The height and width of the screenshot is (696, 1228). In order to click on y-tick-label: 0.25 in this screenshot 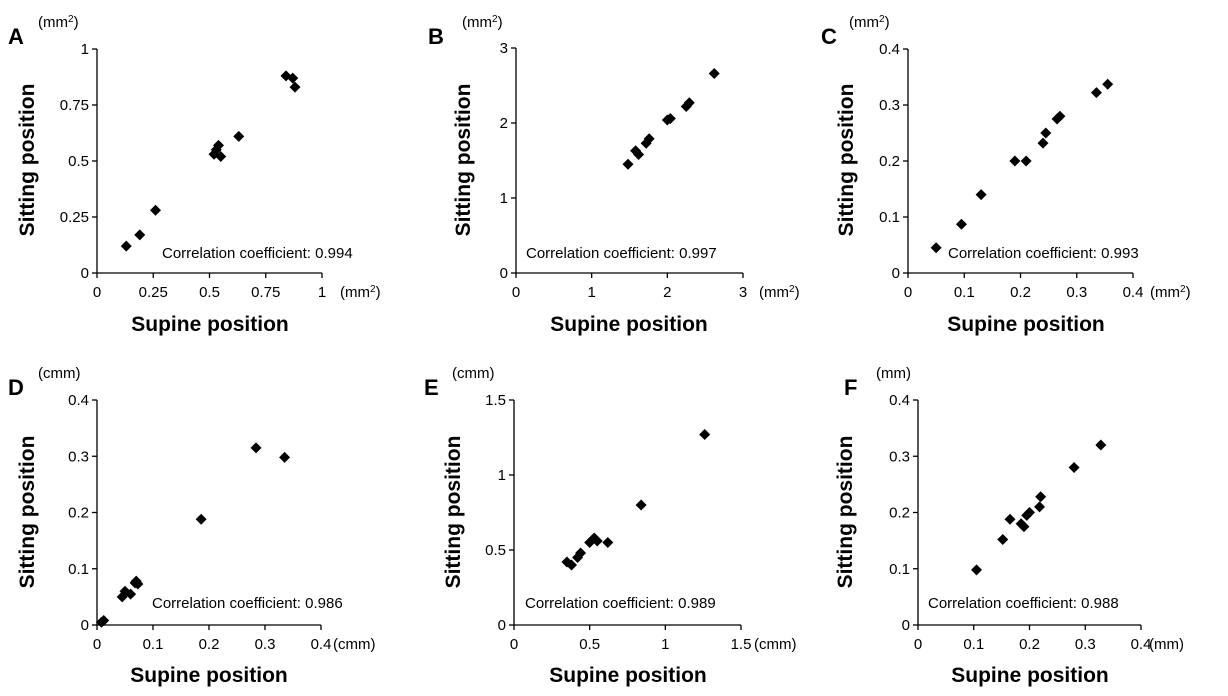, I will do `click(74, 217)`.